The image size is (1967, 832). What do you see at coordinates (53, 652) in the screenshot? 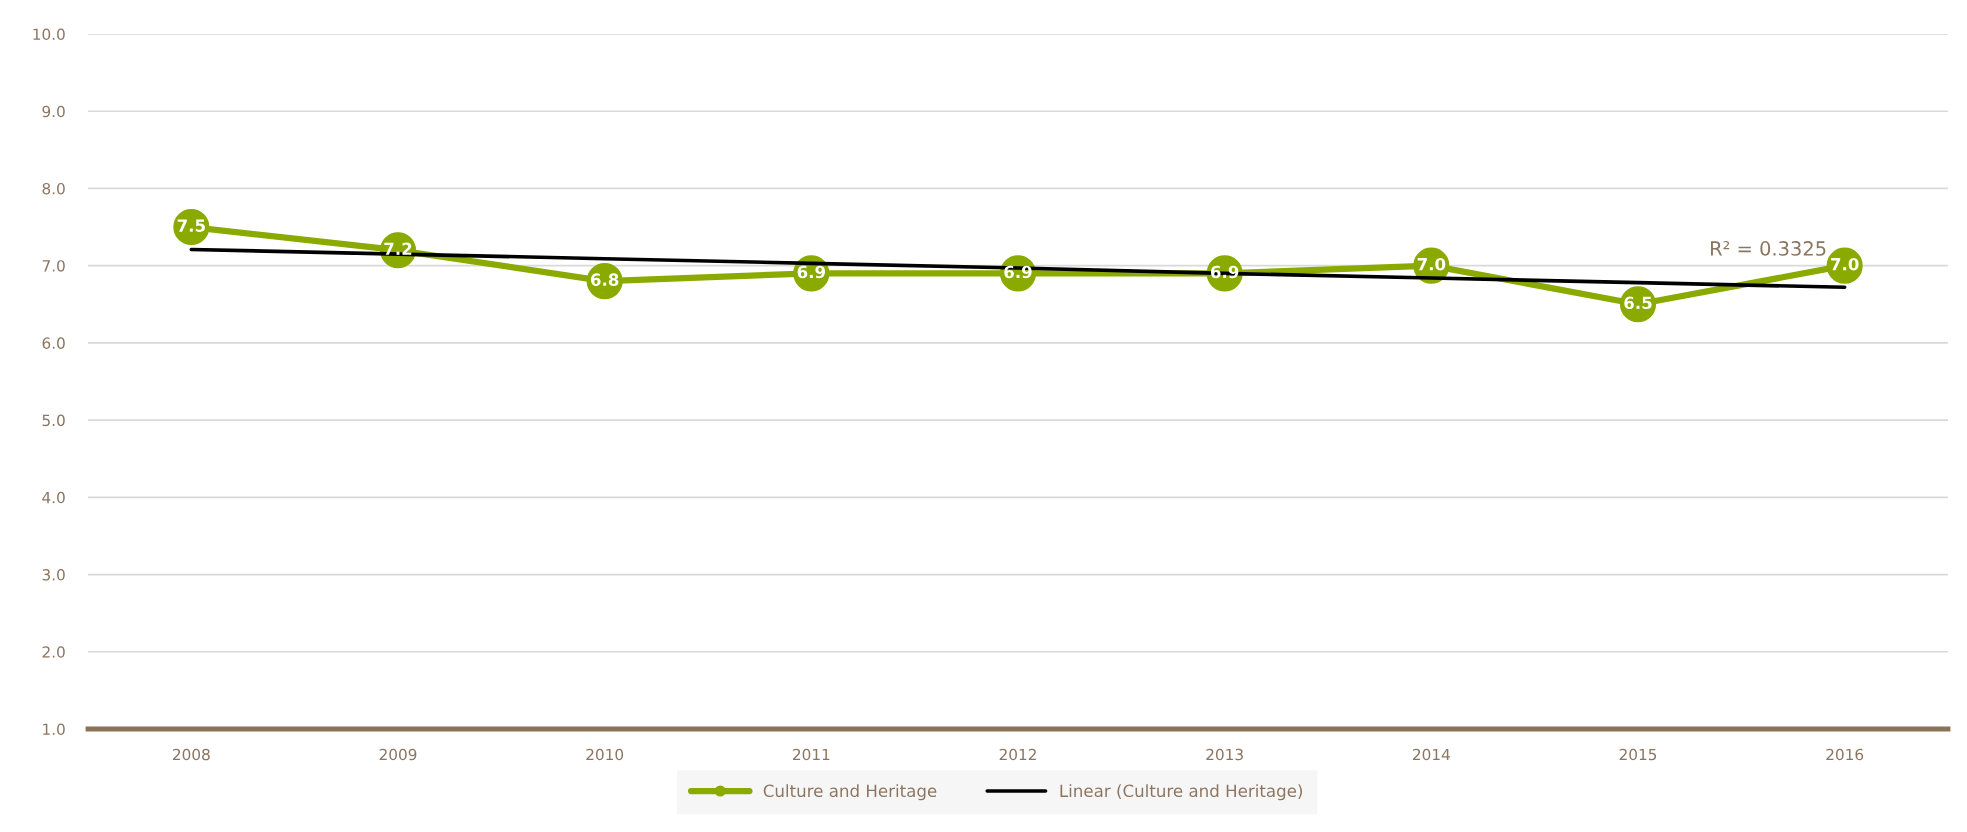
I see `y-tick-label: 2.0` at bounding box center [53, 652].